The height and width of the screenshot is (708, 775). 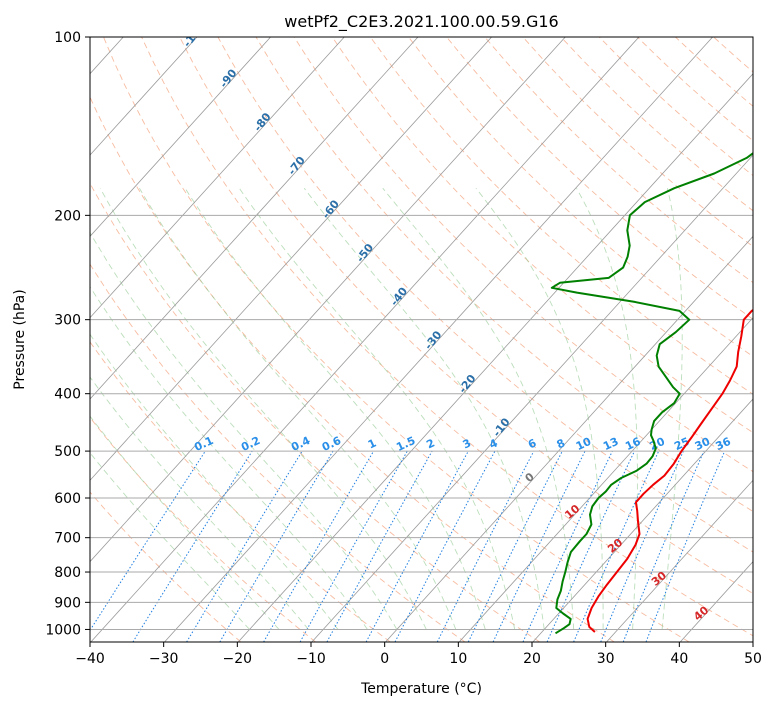 I want to click on isotherm-label: -20, so click(x=467, y=384).